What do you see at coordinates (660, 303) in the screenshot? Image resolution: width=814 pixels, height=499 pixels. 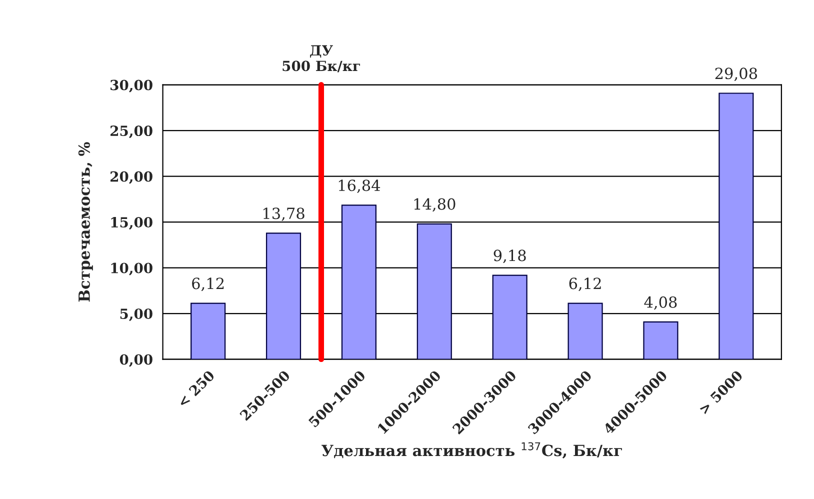 I see `data-label: 4,08` at bounding box center [660, 303].